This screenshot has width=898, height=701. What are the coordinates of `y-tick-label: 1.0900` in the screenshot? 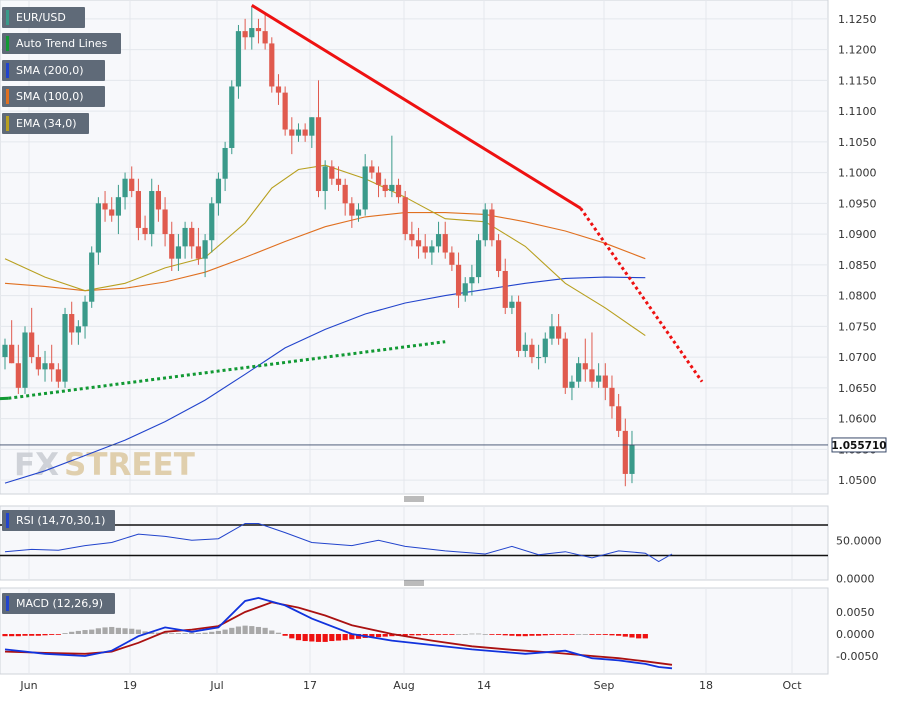 It's located at (857, 234).